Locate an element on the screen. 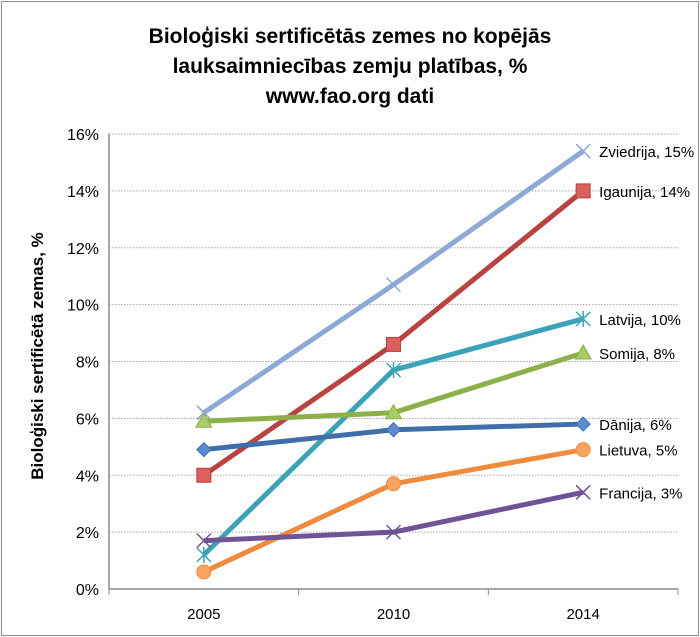 This screenshot has width=700, height=637. y-tick-label: 6% is located at coordinates (87, 419).